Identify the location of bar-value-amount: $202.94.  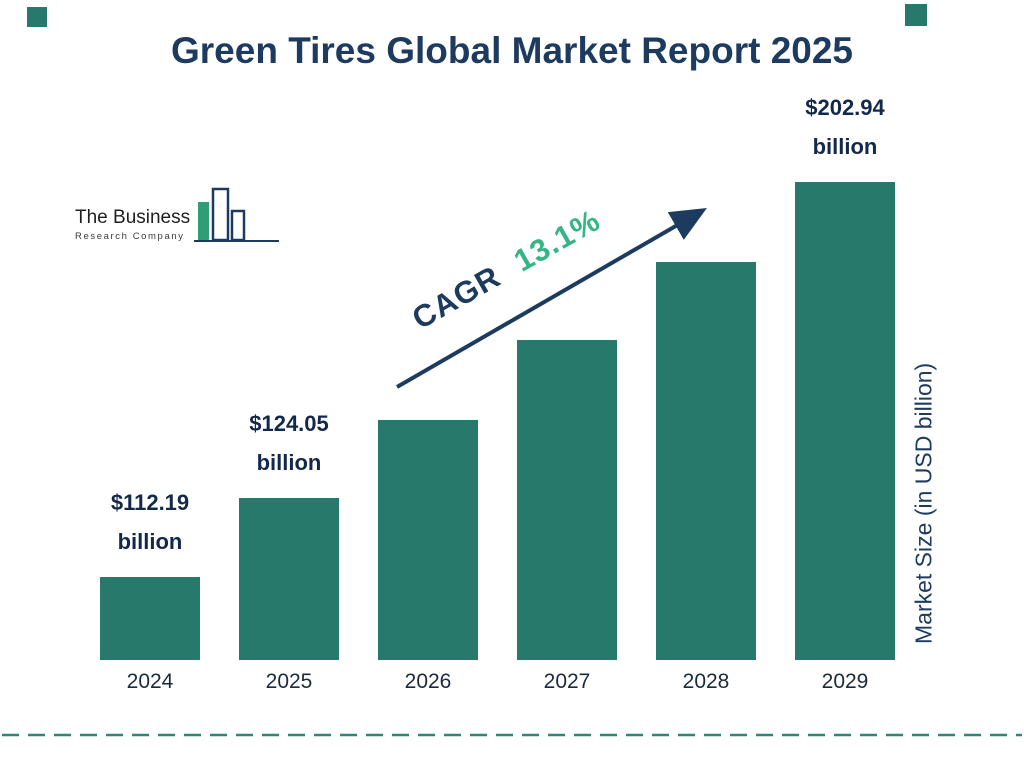
(845, 107).